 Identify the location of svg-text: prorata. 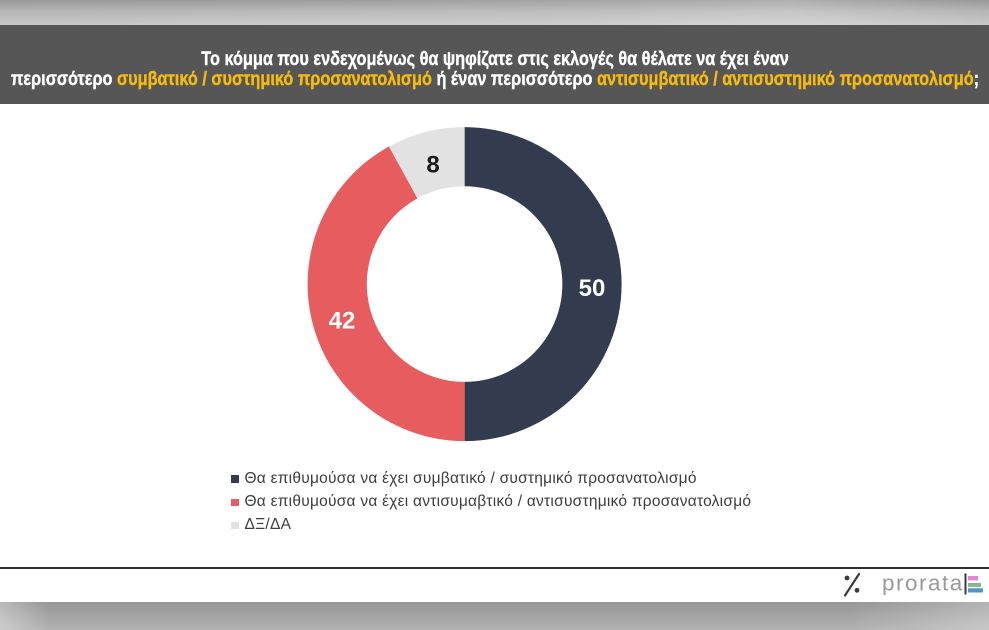
(923, 583).